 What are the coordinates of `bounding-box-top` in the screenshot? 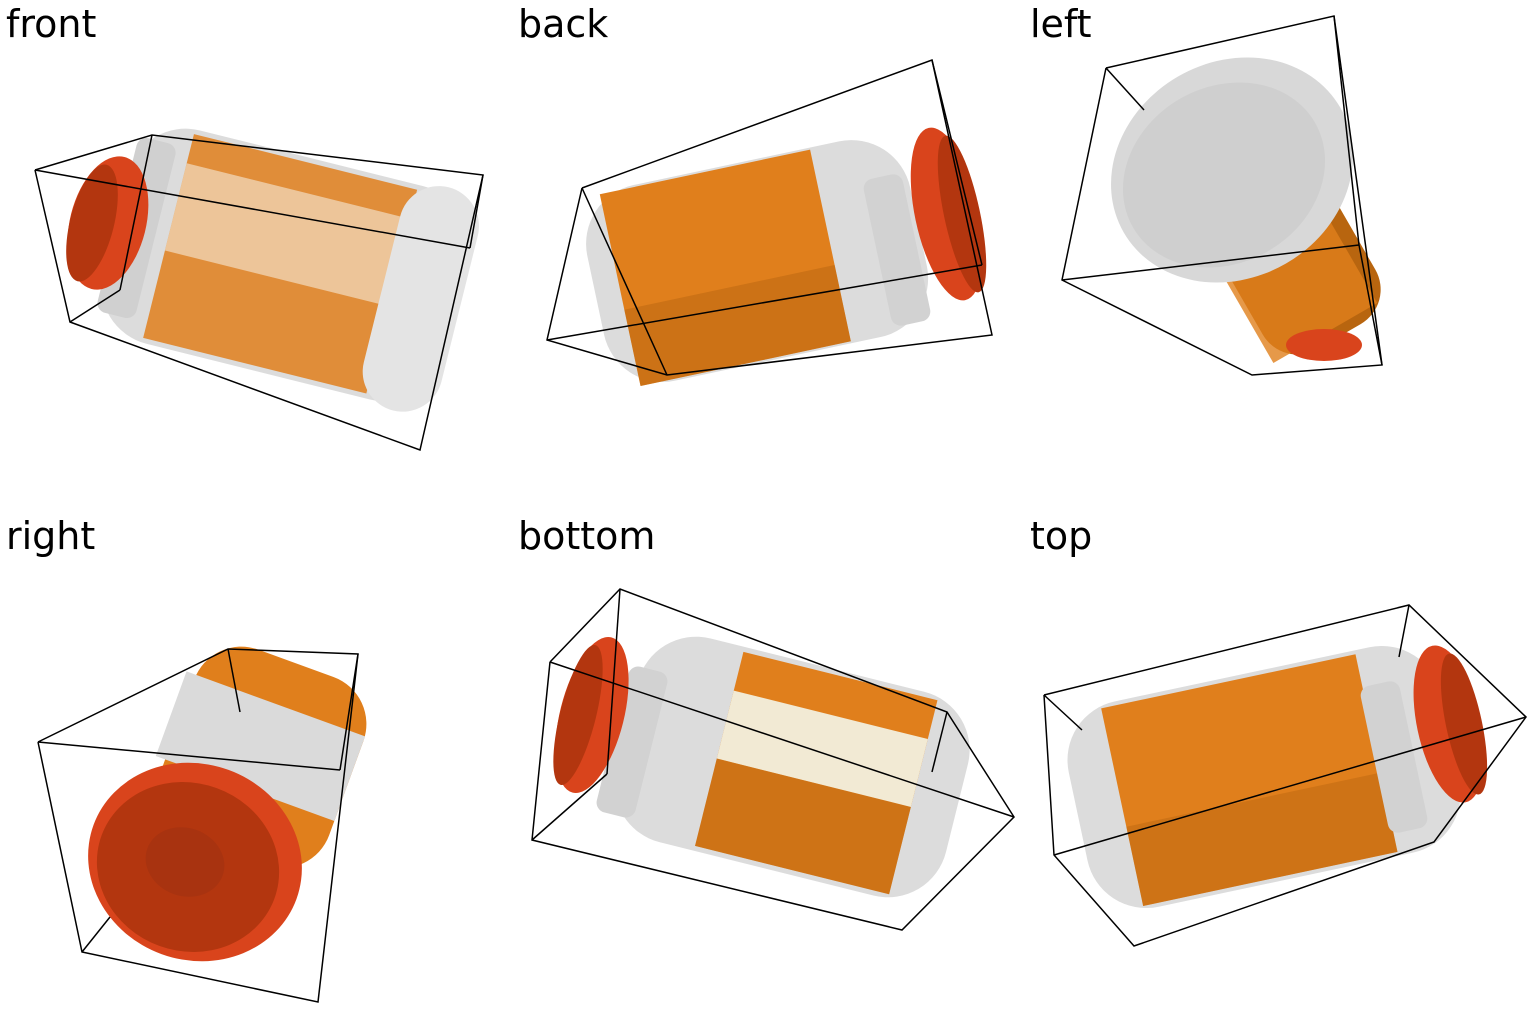 It's located at (1285, 775).